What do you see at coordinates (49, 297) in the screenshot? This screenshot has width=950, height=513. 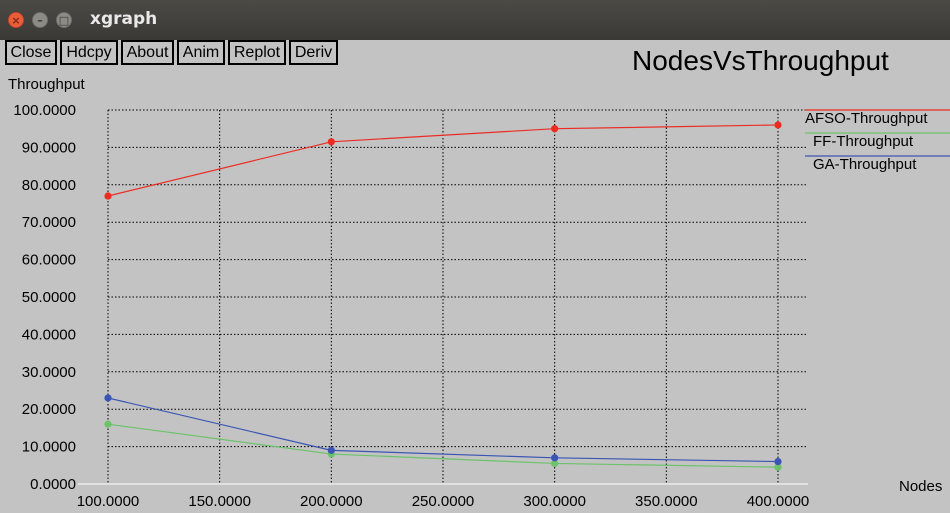 I see `y-tick-label: 50.0000` at bounding box center [49, 297].